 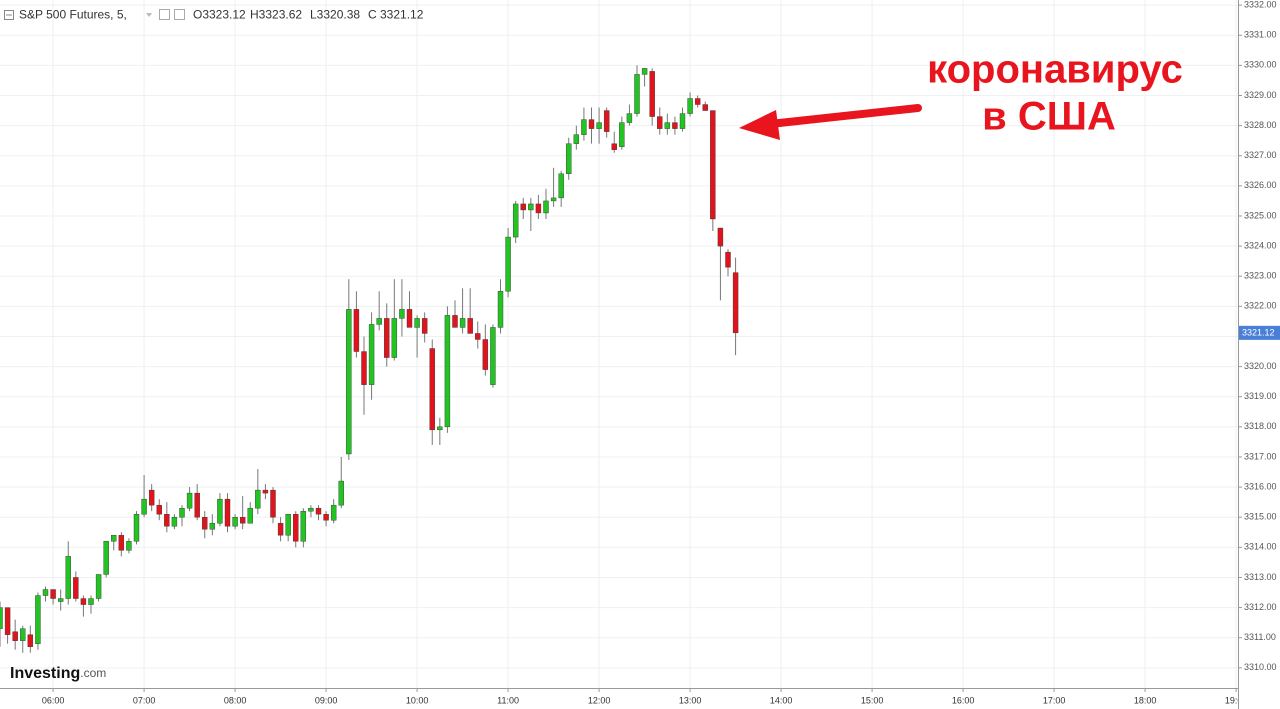 What do you see at coordinates (164, 14) in the screenshot?
I see `settings-icon` at bounding box center [164, 14].